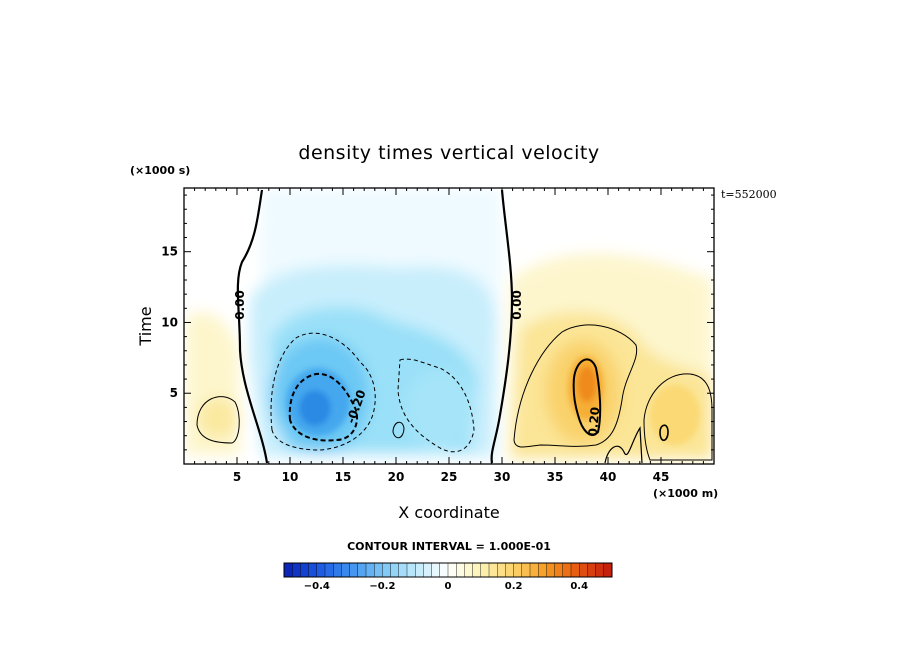 The width and height of the screenshot is (904, 658). What do you see at coordinates (174, 393) in the screenshot?
I see `y-tick-label: 5` at bounding box center [174, 393].